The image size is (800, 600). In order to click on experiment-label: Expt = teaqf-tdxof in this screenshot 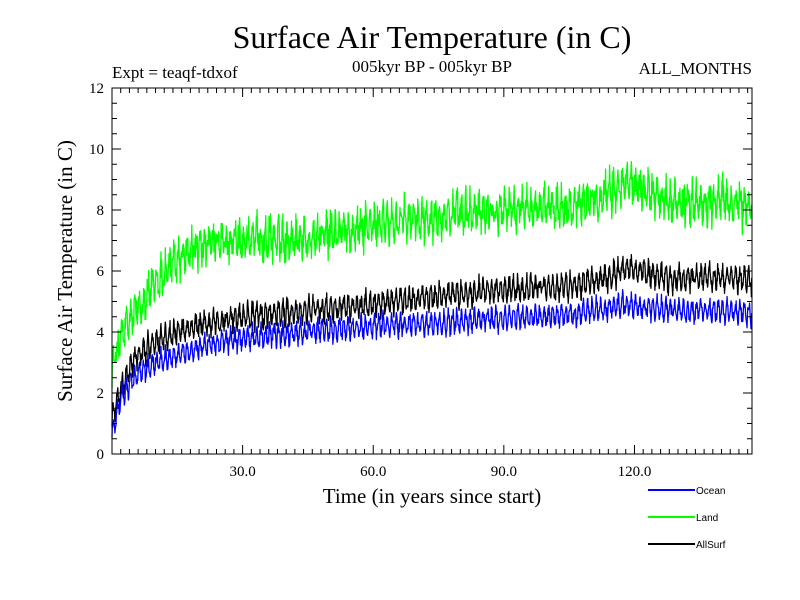, I will do `click(175, 72)`.